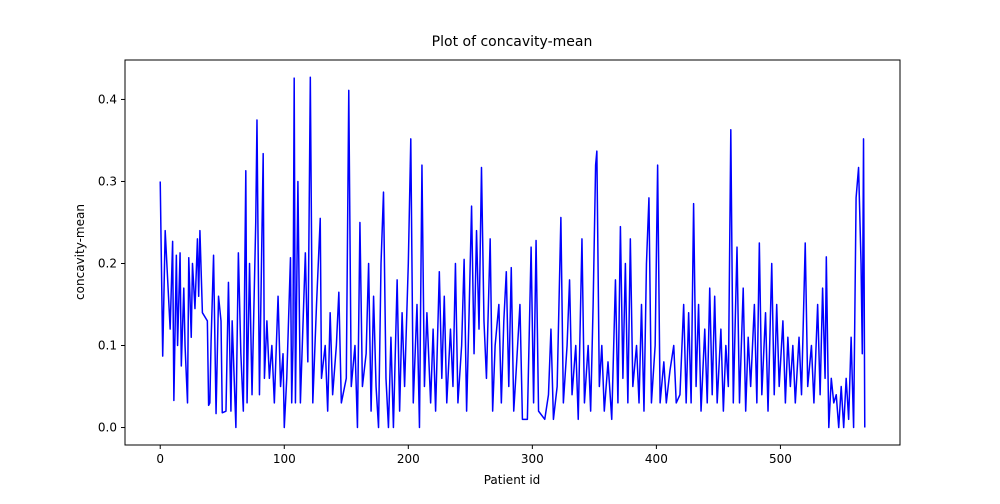  I want to click on y-axis-label: concavity-mean, so click(80, 252).